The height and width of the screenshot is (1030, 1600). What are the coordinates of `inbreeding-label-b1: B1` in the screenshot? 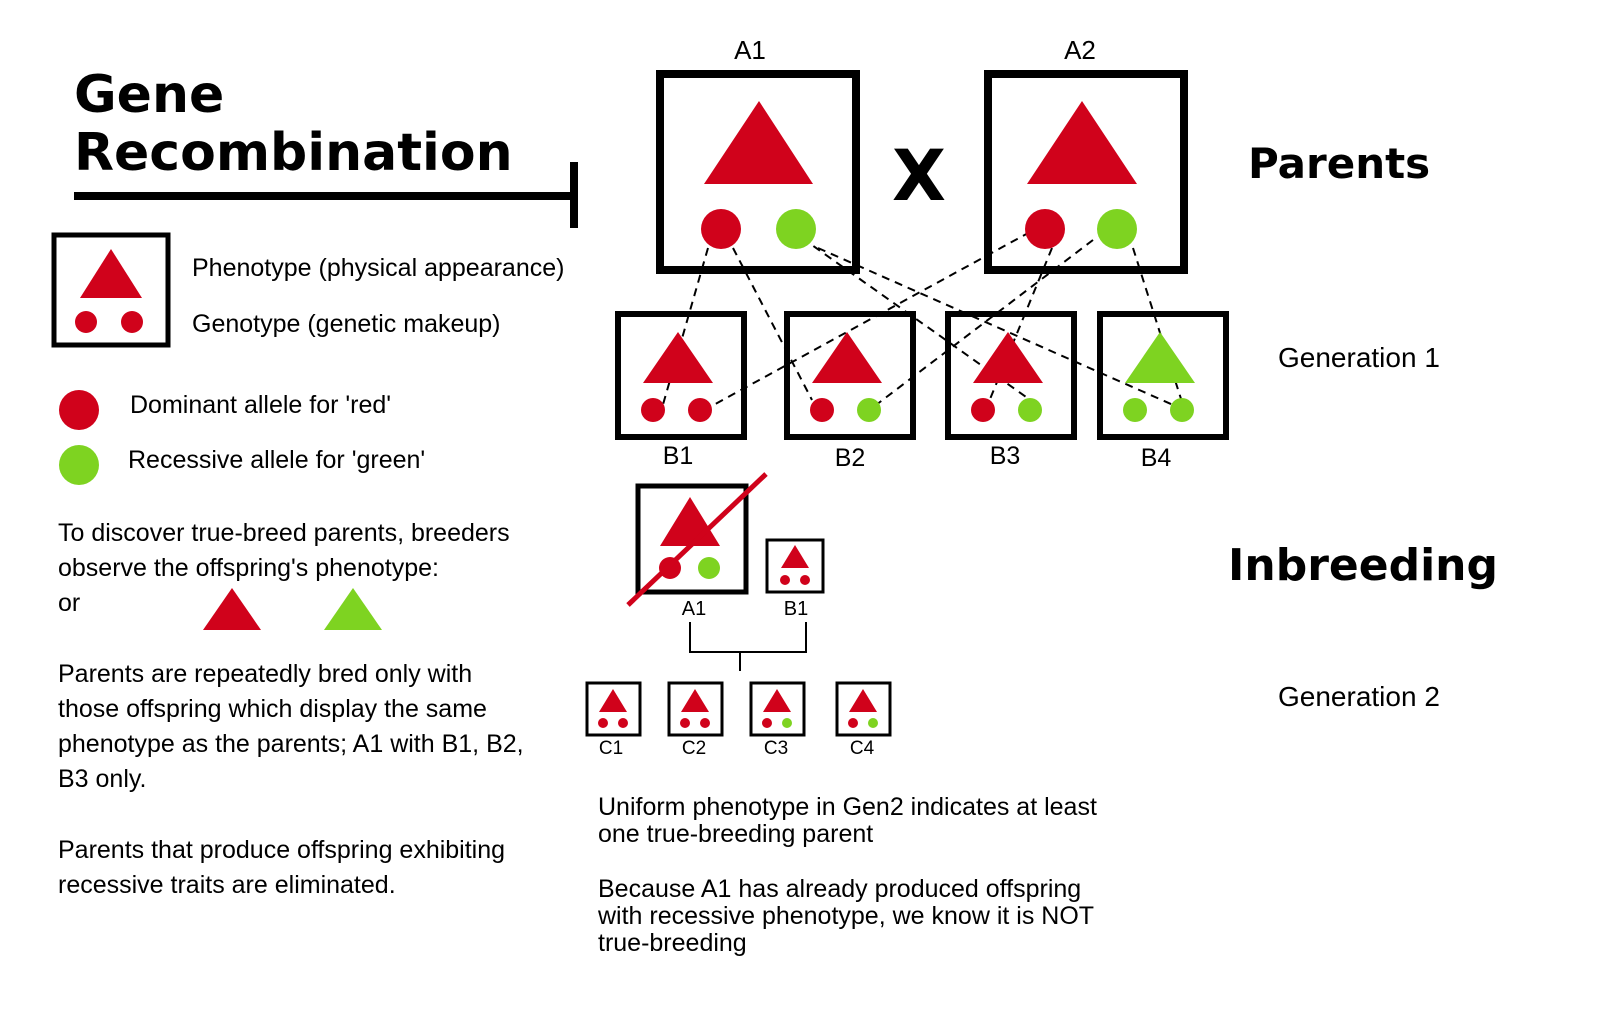 It's located at (796, 609).